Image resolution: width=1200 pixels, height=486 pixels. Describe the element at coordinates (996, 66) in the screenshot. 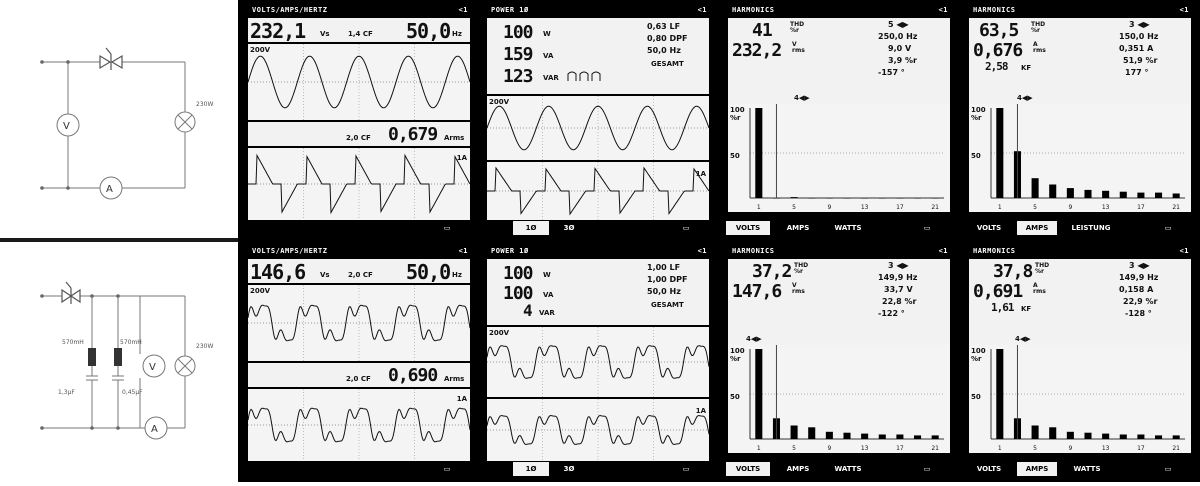

I see `kf-reading: 2,58` at that location.